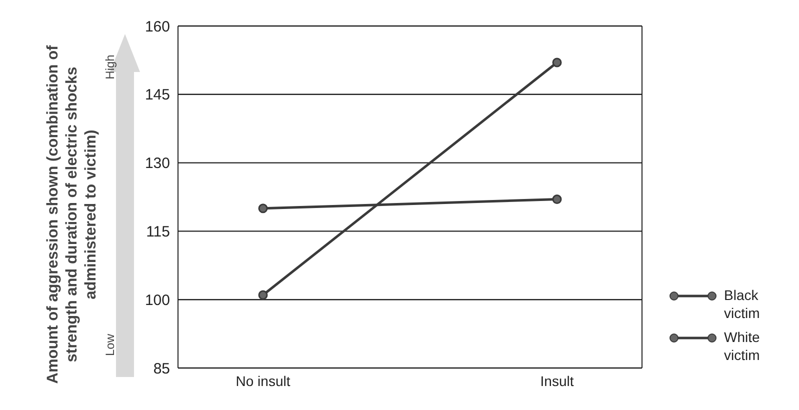  What do you see at coordinates (557, 380) in the screenshot?
I see `x-tick-label: Insult` at bounding box center [557, 380].